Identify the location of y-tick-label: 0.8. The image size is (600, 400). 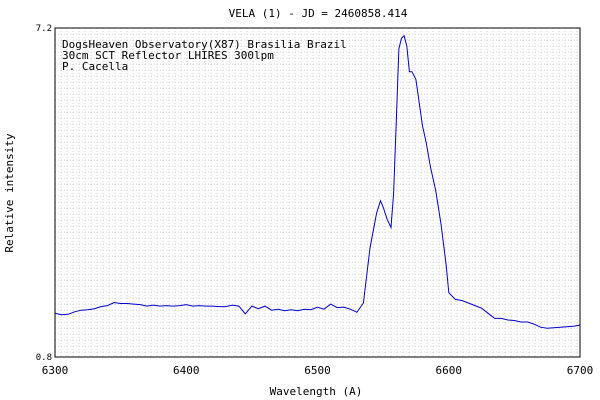
(44, 358).